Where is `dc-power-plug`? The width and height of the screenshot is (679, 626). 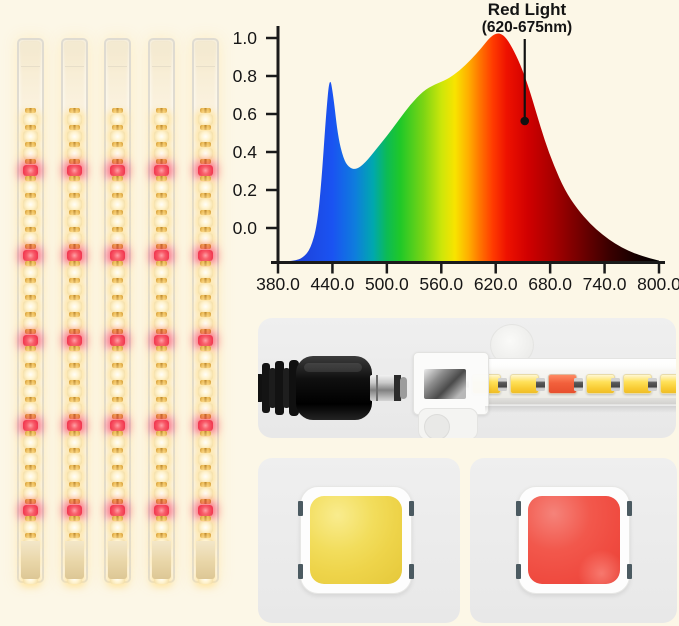
dc-power-plug is located at coordinates (332, 388).